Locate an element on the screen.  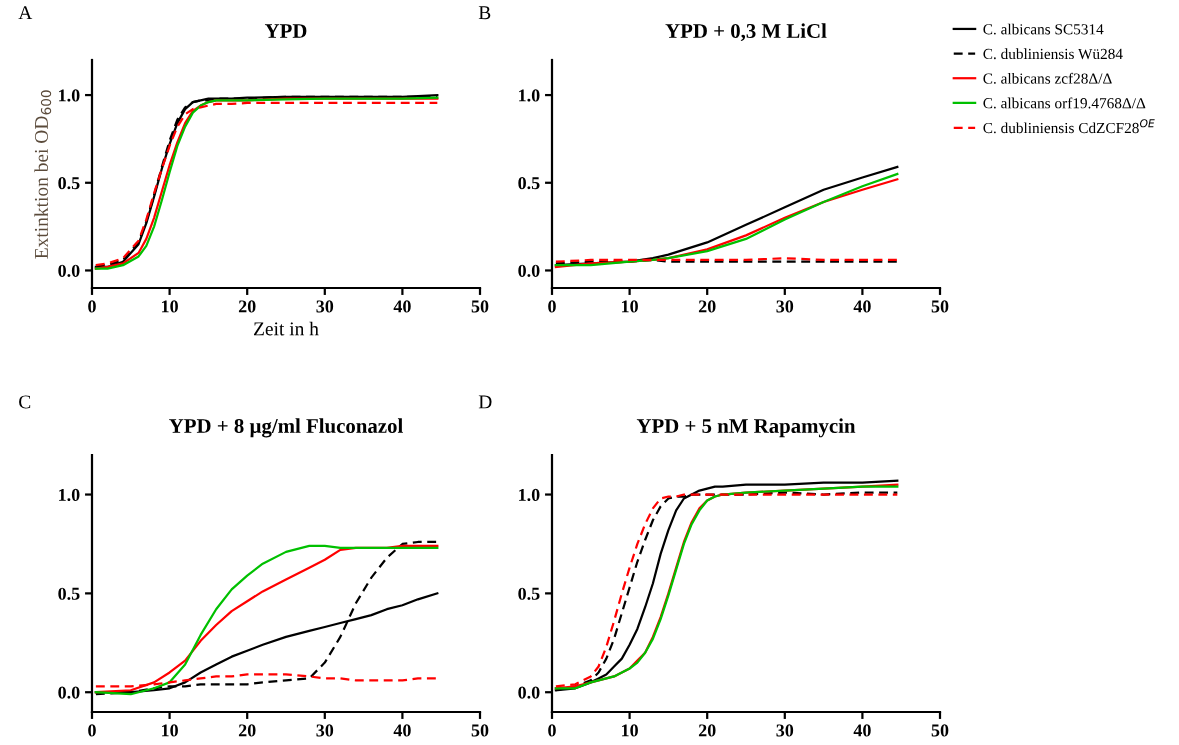
x-axis-title: Zeit in h is located at coordinates (286, 328).